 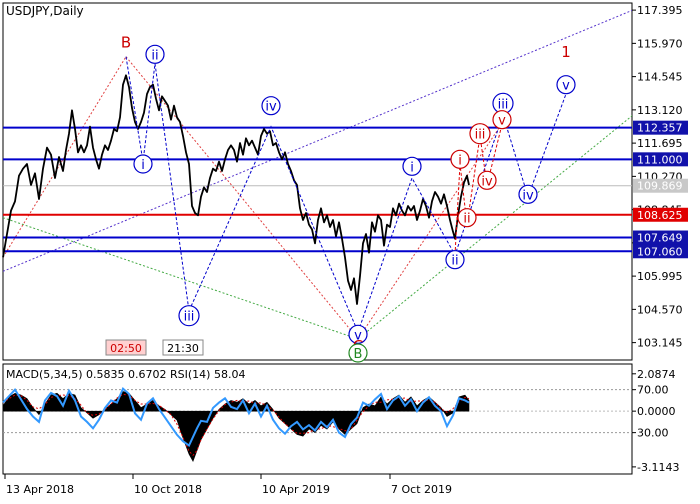 I want to click on macd-histogram, so click(x=236, y=426).